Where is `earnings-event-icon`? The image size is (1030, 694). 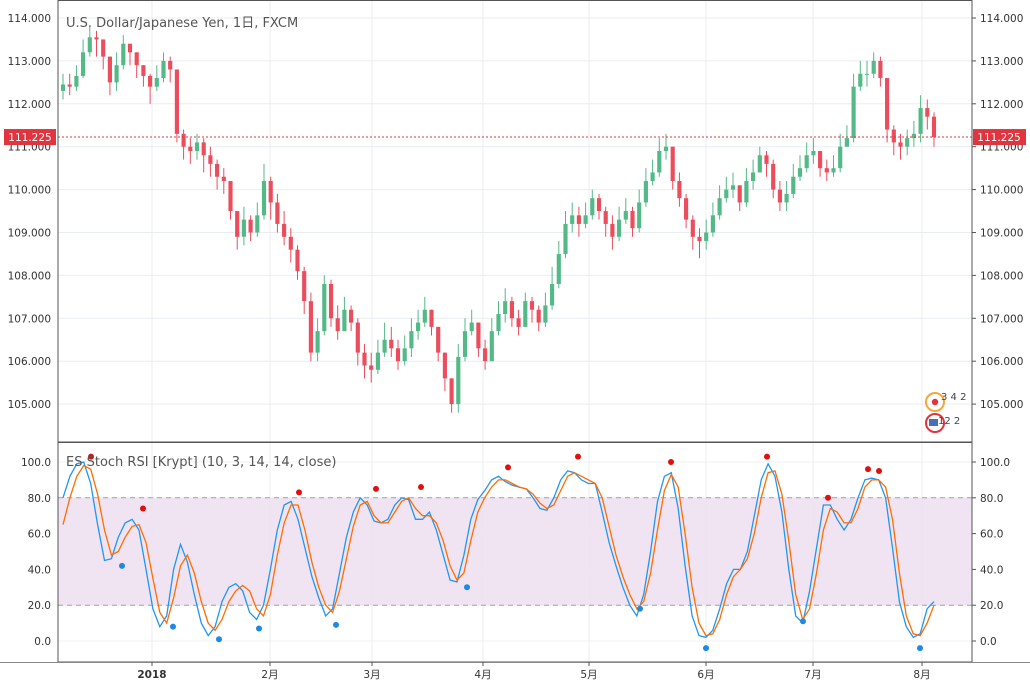
earnings-event-icon is located at coordinates (935, 423).